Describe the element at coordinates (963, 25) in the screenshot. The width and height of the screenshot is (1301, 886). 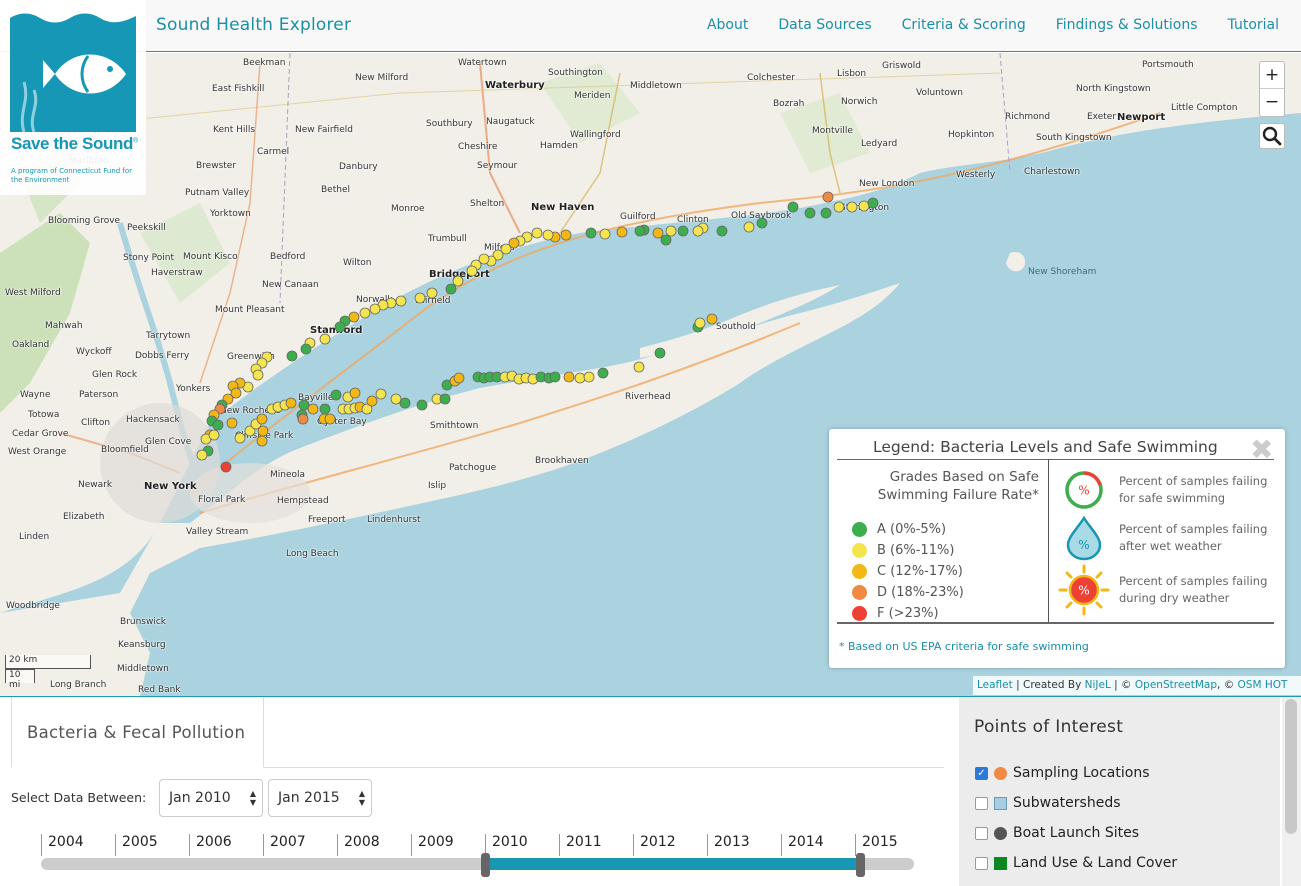
I see `nav-criteria-scoring: Criteria & Scoring` at that location.